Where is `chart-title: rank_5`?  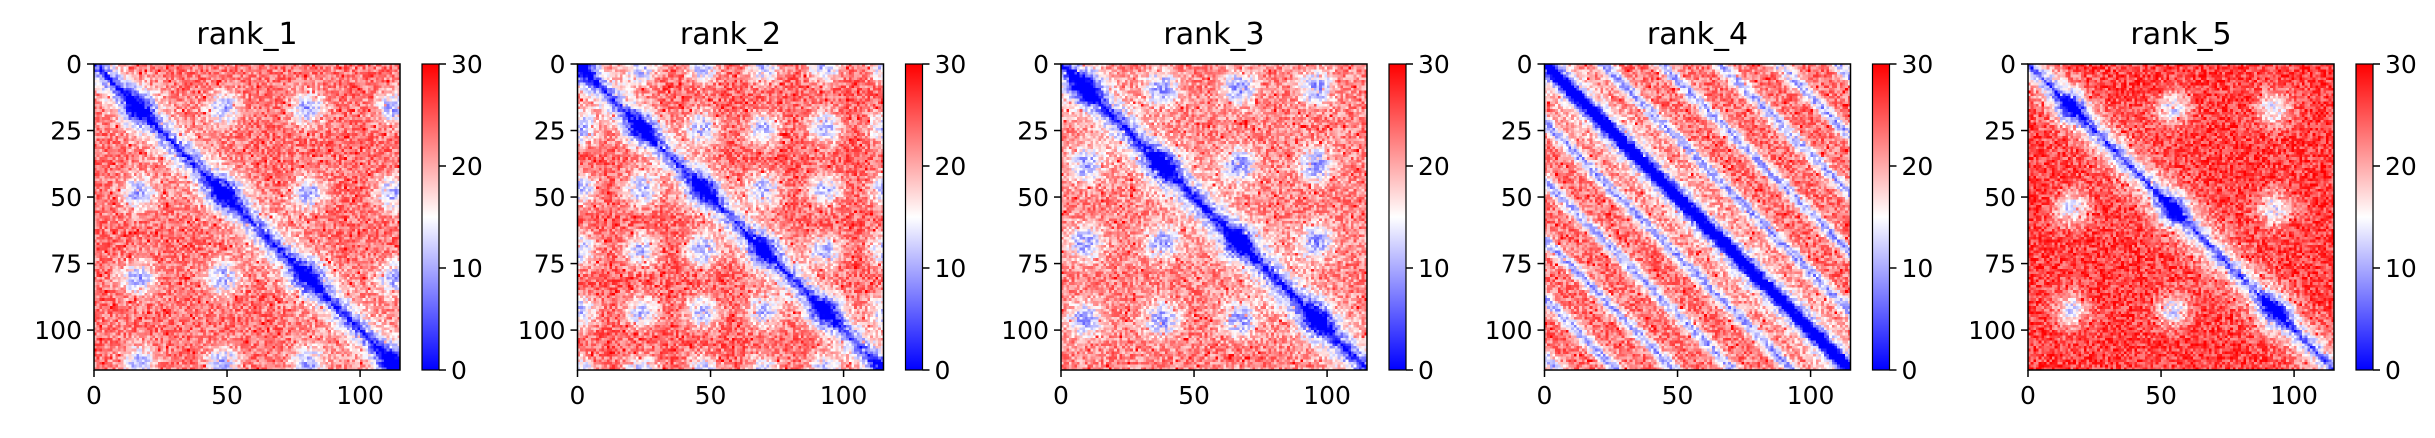
chart-title: rank_5 is located at coordinates (2180, 34).